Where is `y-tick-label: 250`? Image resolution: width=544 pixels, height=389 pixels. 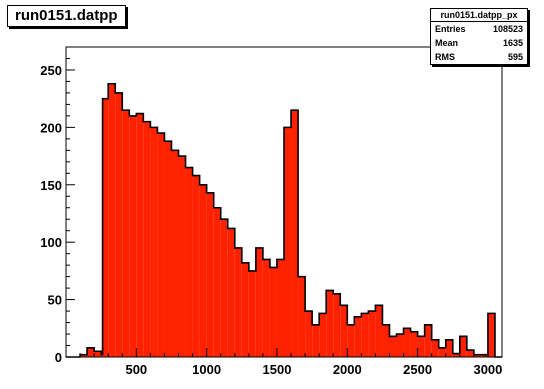 y-tick-label: 250 is located at coordinates (51, 70).